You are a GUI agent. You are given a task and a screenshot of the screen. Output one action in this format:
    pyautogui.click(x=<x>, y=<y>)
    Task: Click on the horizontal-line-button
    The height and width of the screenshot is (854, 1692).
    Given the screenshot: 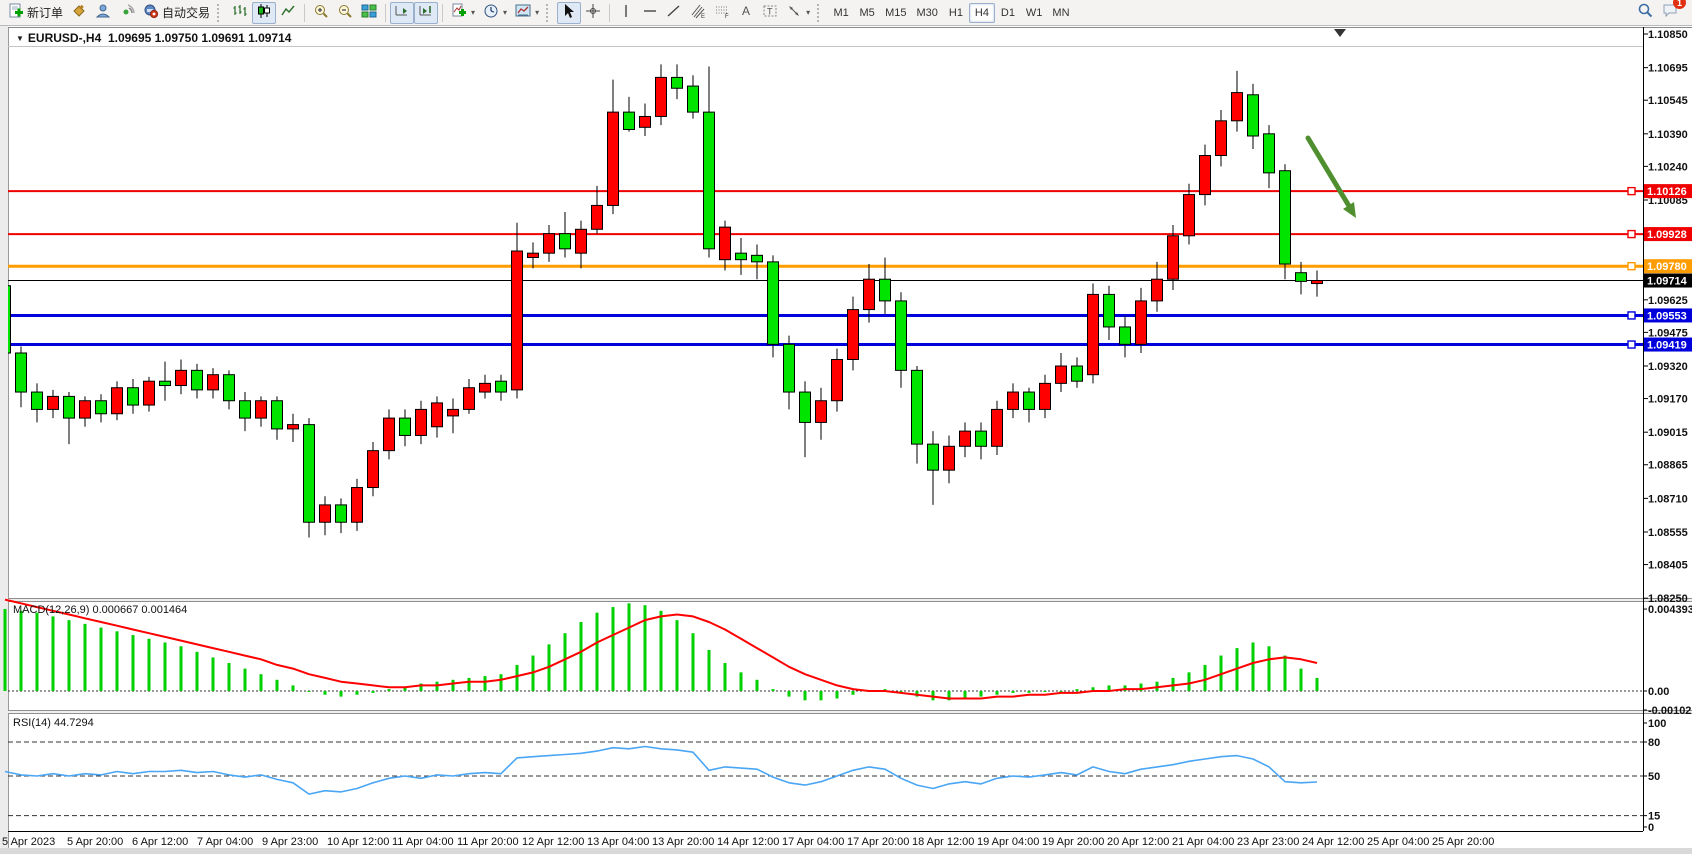 What is the action you would take?
    pyautogui.click(x=650, y=13)
    